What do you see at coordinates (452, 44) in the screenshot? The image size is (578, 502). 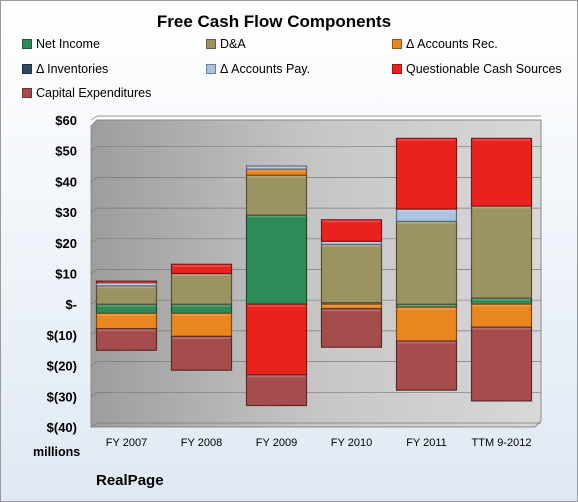 I see `legend-label: Δ Accounts Rec.` at bounding box center [452, 44].